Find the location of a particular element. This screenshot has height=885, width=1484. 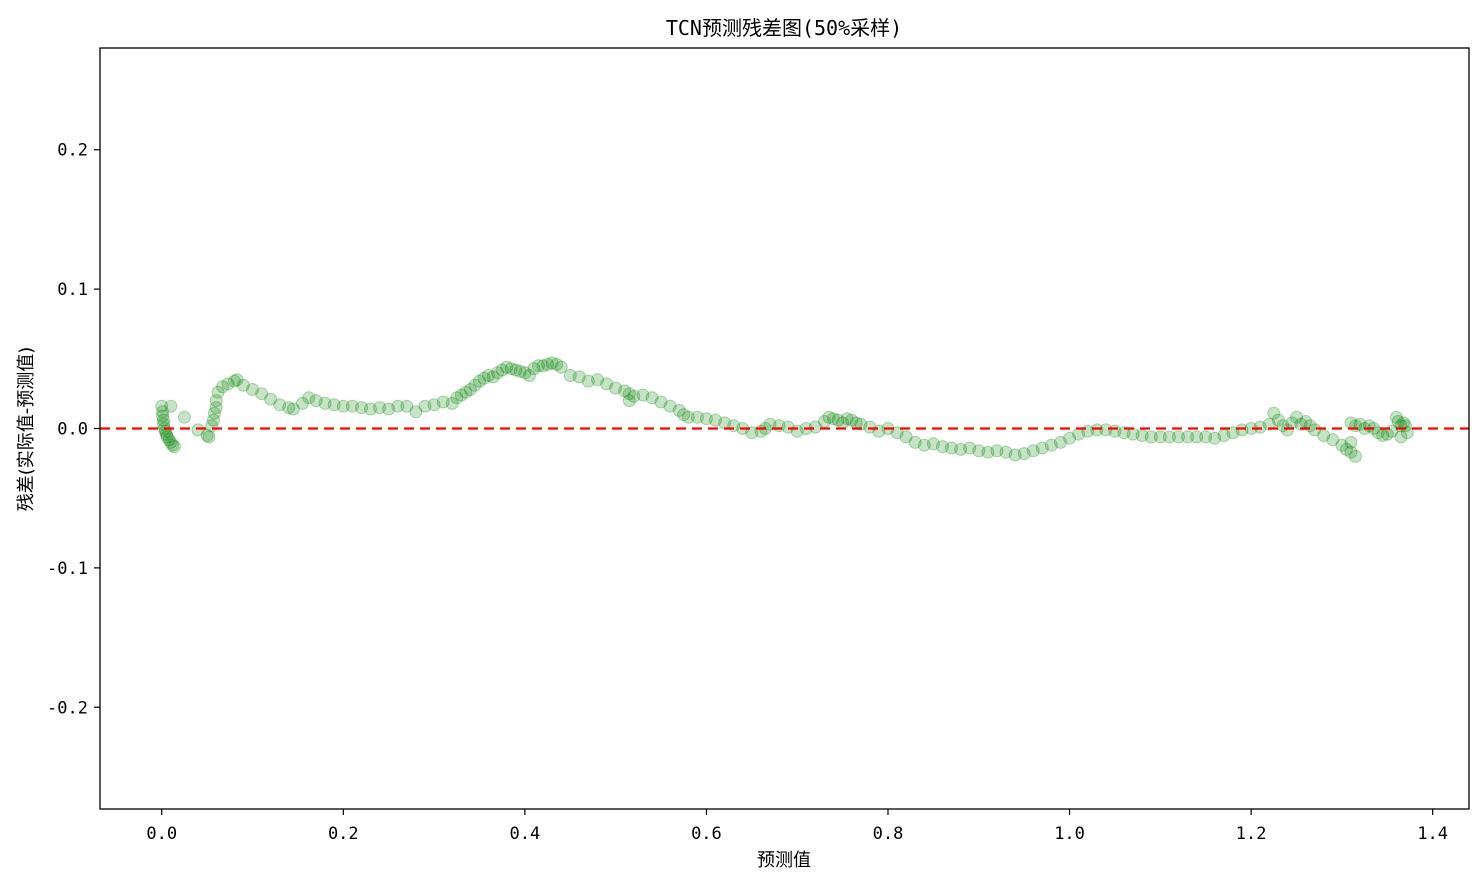

x-tick-label: 1.4 is located at coordinates (1432, 834).